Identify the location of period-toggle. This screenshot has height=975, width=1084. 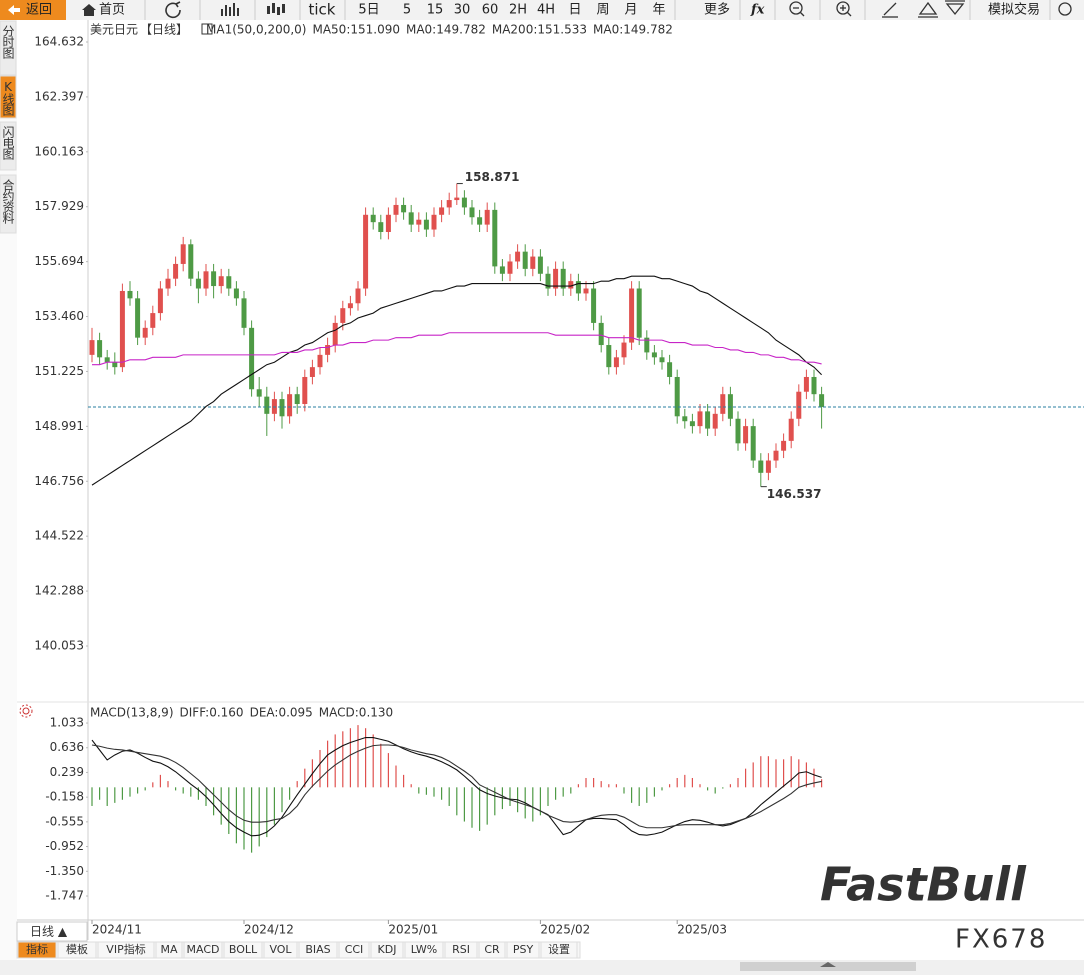
(52, 931).